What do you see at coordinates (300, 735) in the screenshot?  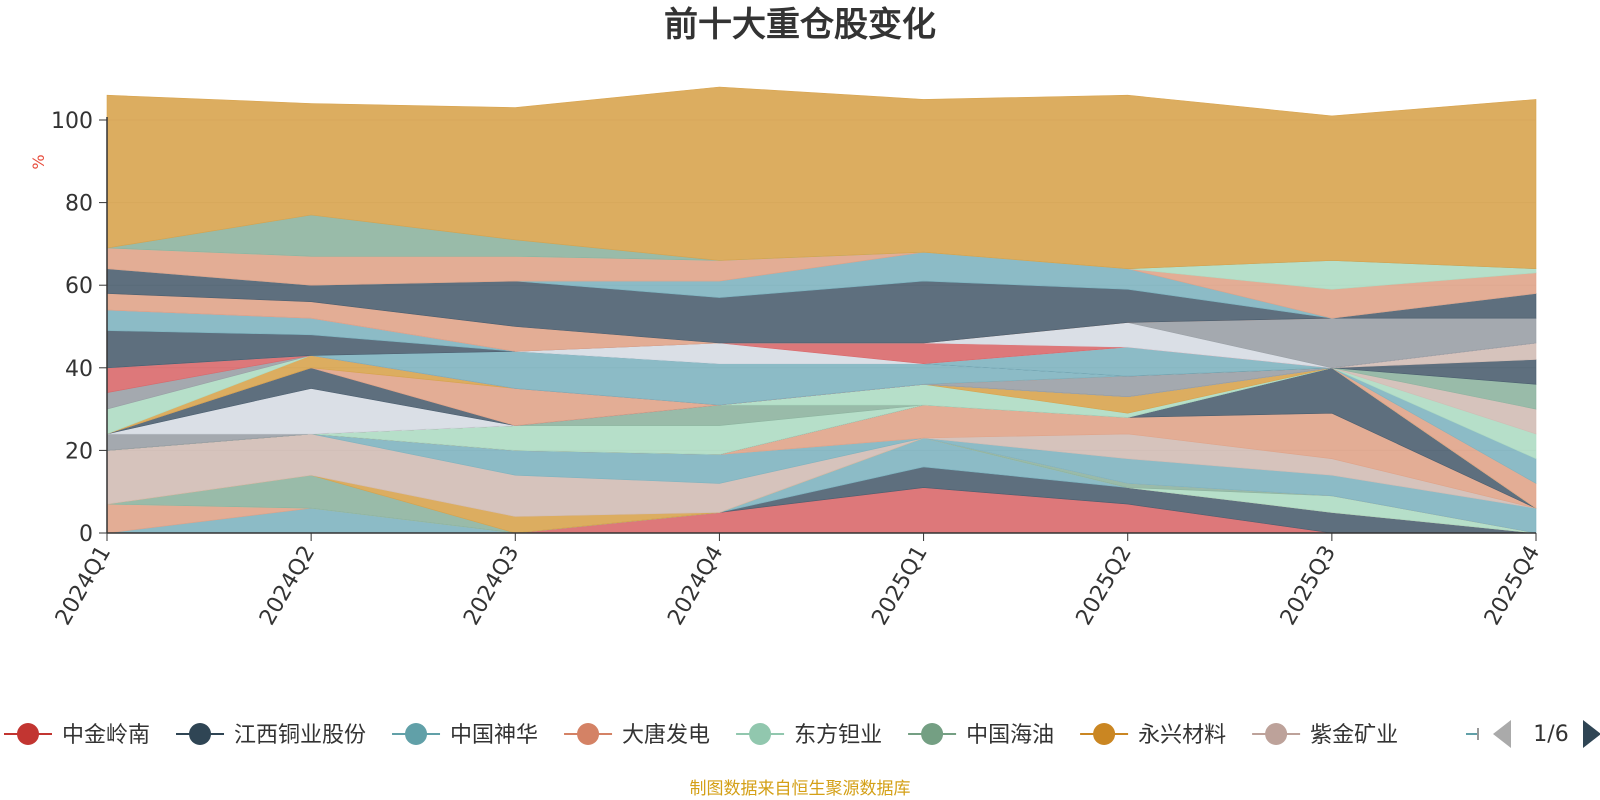 I see `legend-label: 江西铜业股份` at bounding box center [300, 735].